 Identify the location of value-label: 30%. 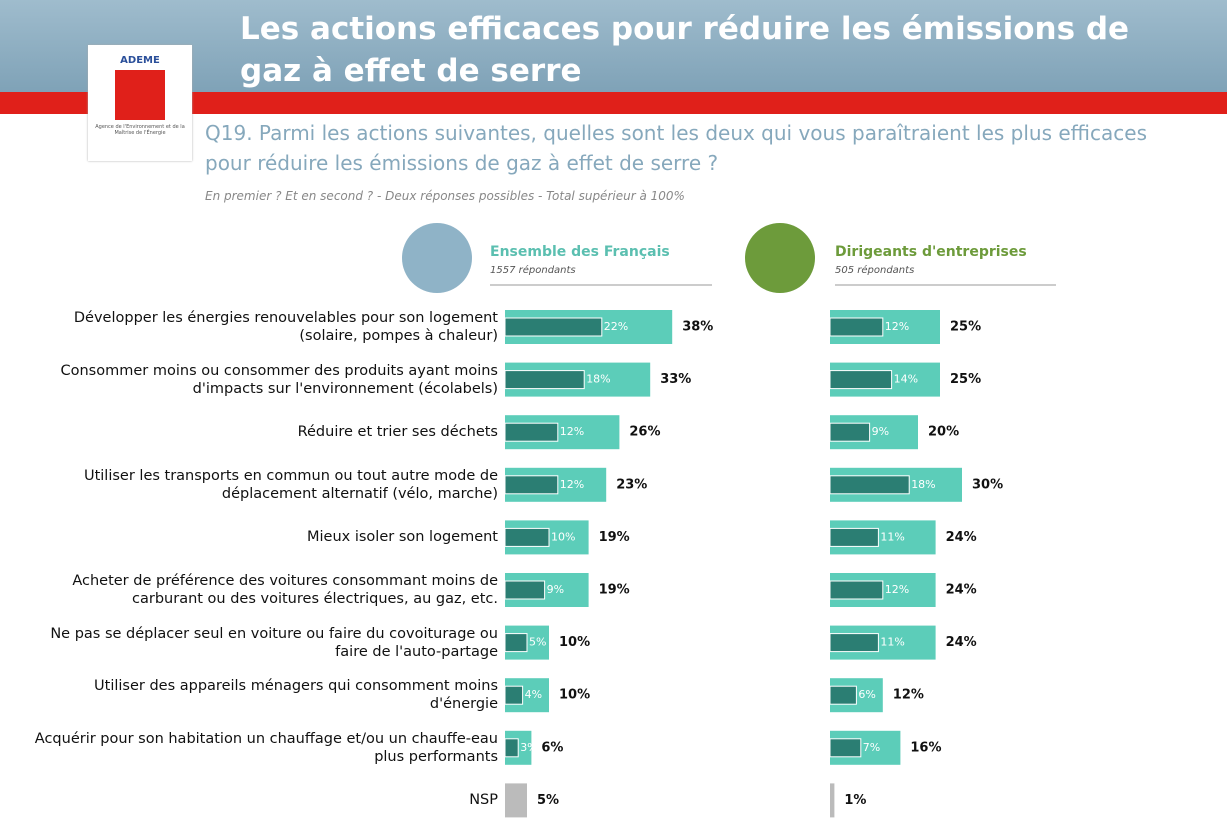
(987, 484).